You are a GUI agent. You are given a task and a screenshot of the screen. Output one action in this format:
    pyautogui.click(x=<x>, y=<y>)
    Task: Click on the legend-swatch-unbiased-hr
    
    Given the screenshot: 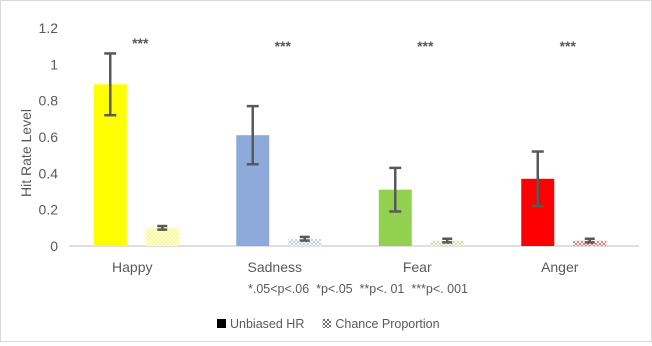 What is the action you would take?
    pyautogui.click(x=221, y=323)
    